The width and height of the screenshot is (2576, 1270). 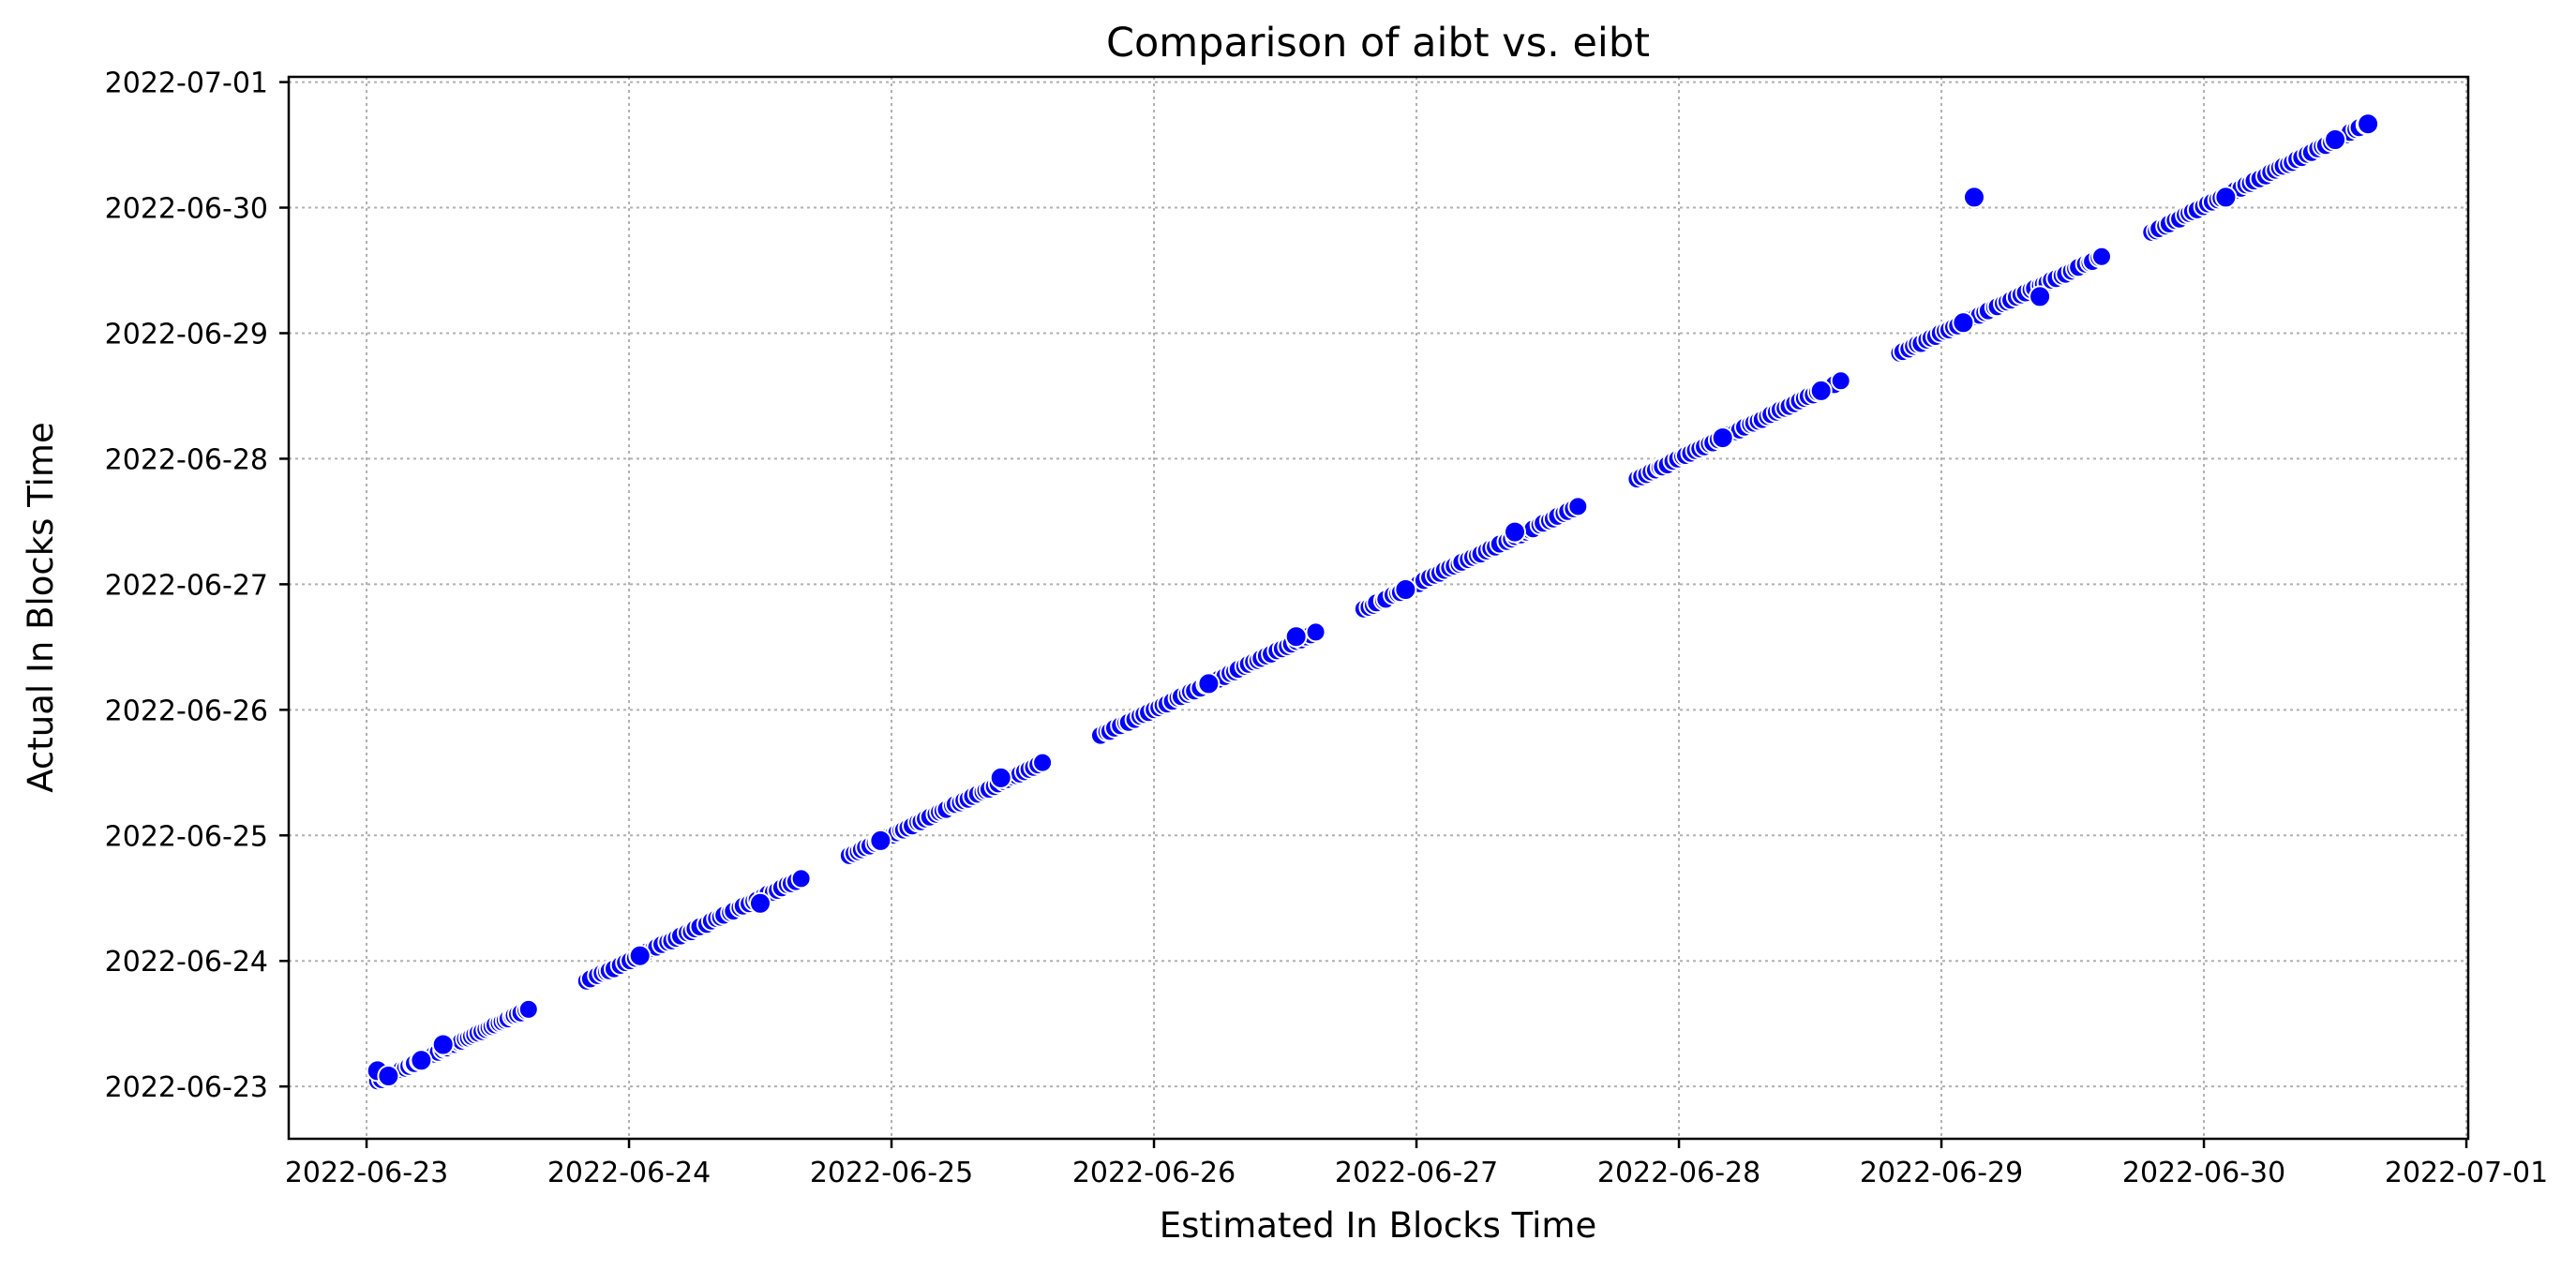 I want to click on y-tick-label: 2022-06-23, so click(x=186, y=1087).